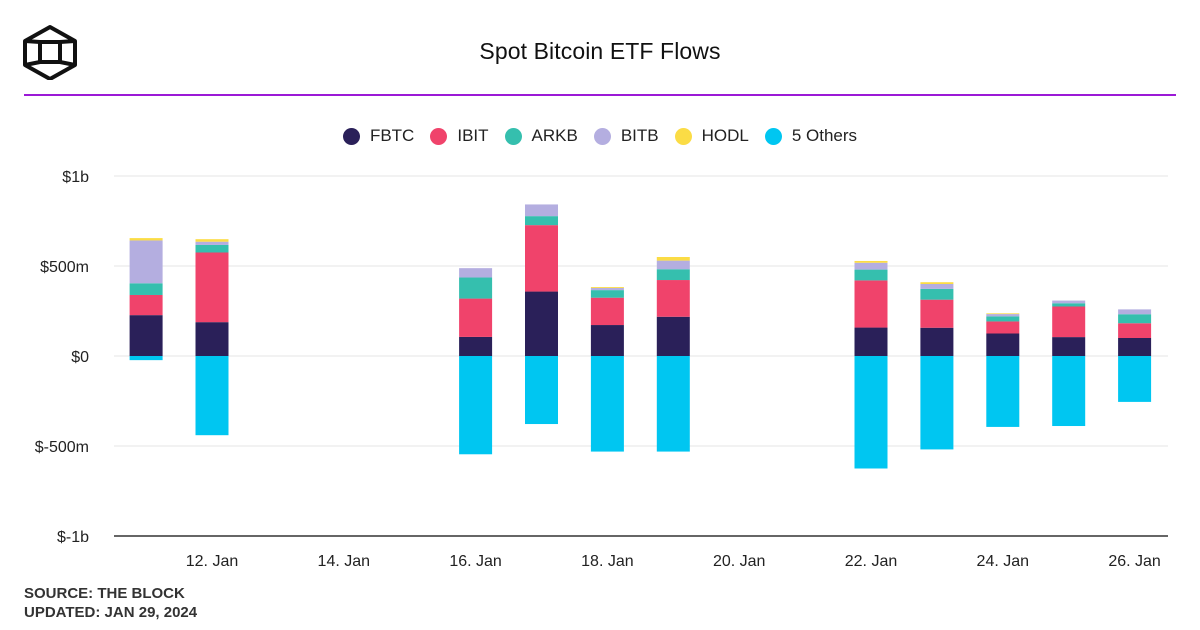 This screenshot has height=630, width=1200. I want to click on legend-label: ARKB, so click(554, 135).